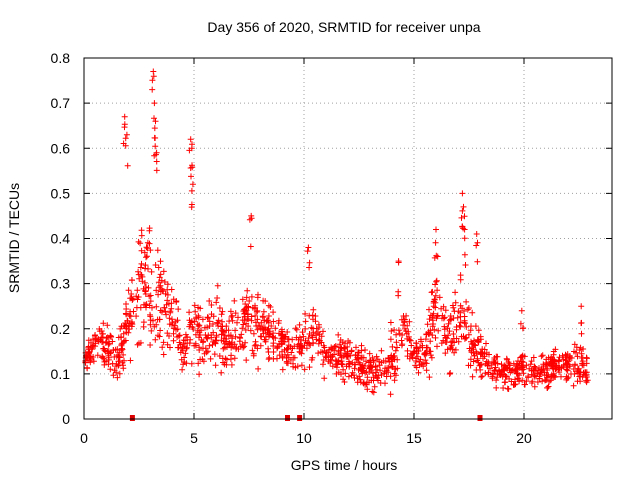 This screenshot has height=480, width=640. Describe the element at coordinates (304, 438) in the screenshot. I see `x-tick-label: 10` at that location.